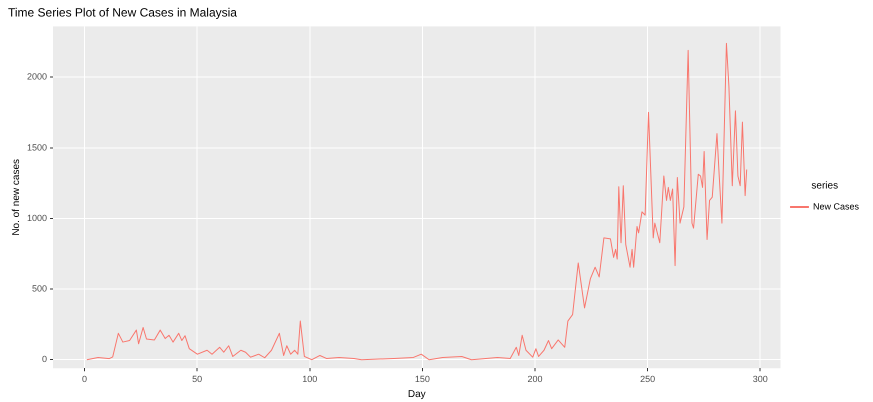 Image resolution: width=873 pixels, height=402 pixels. What do you see at coordinates (37, 217) in the screenshot?
I see `y-tick-label: 1000` at bounding box center [37, 217].